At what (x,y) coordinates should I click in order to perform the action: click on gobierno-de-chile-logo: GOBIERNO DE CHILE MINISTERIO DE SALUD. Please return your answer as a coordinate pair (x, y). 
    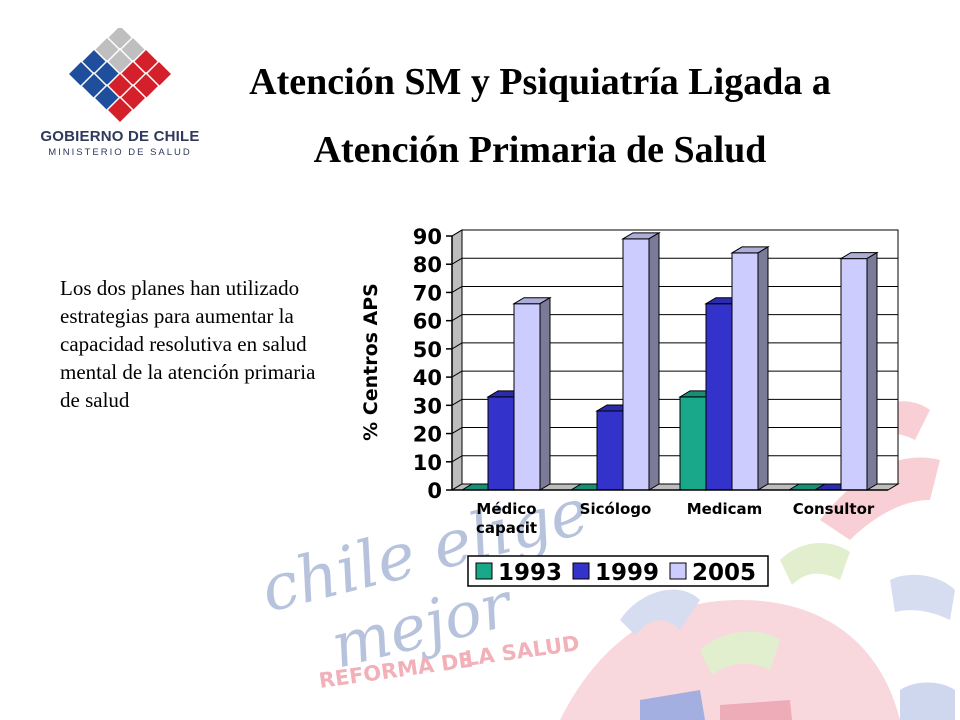
    Looking at the image, I should click on (120, 98).